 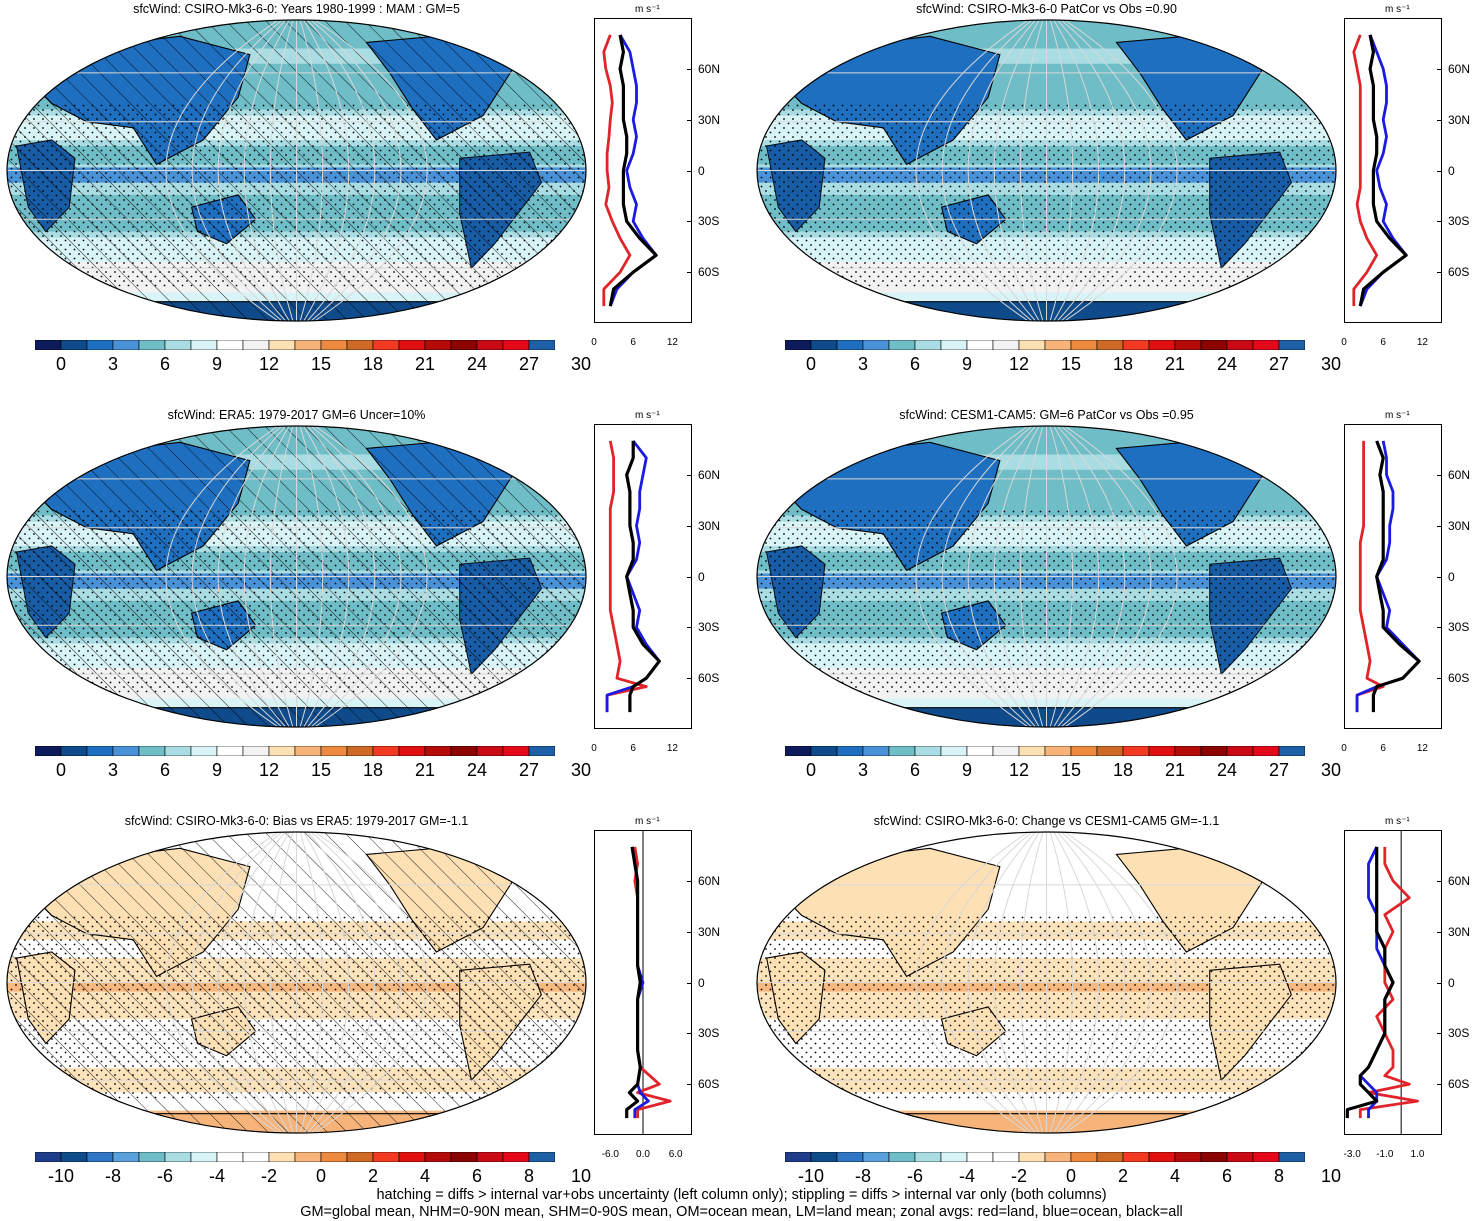 What do you see at coordinates (373, 770) in the screenshot?
I see `colorbar-tick-label: 18` at bounding box center [373, 770].